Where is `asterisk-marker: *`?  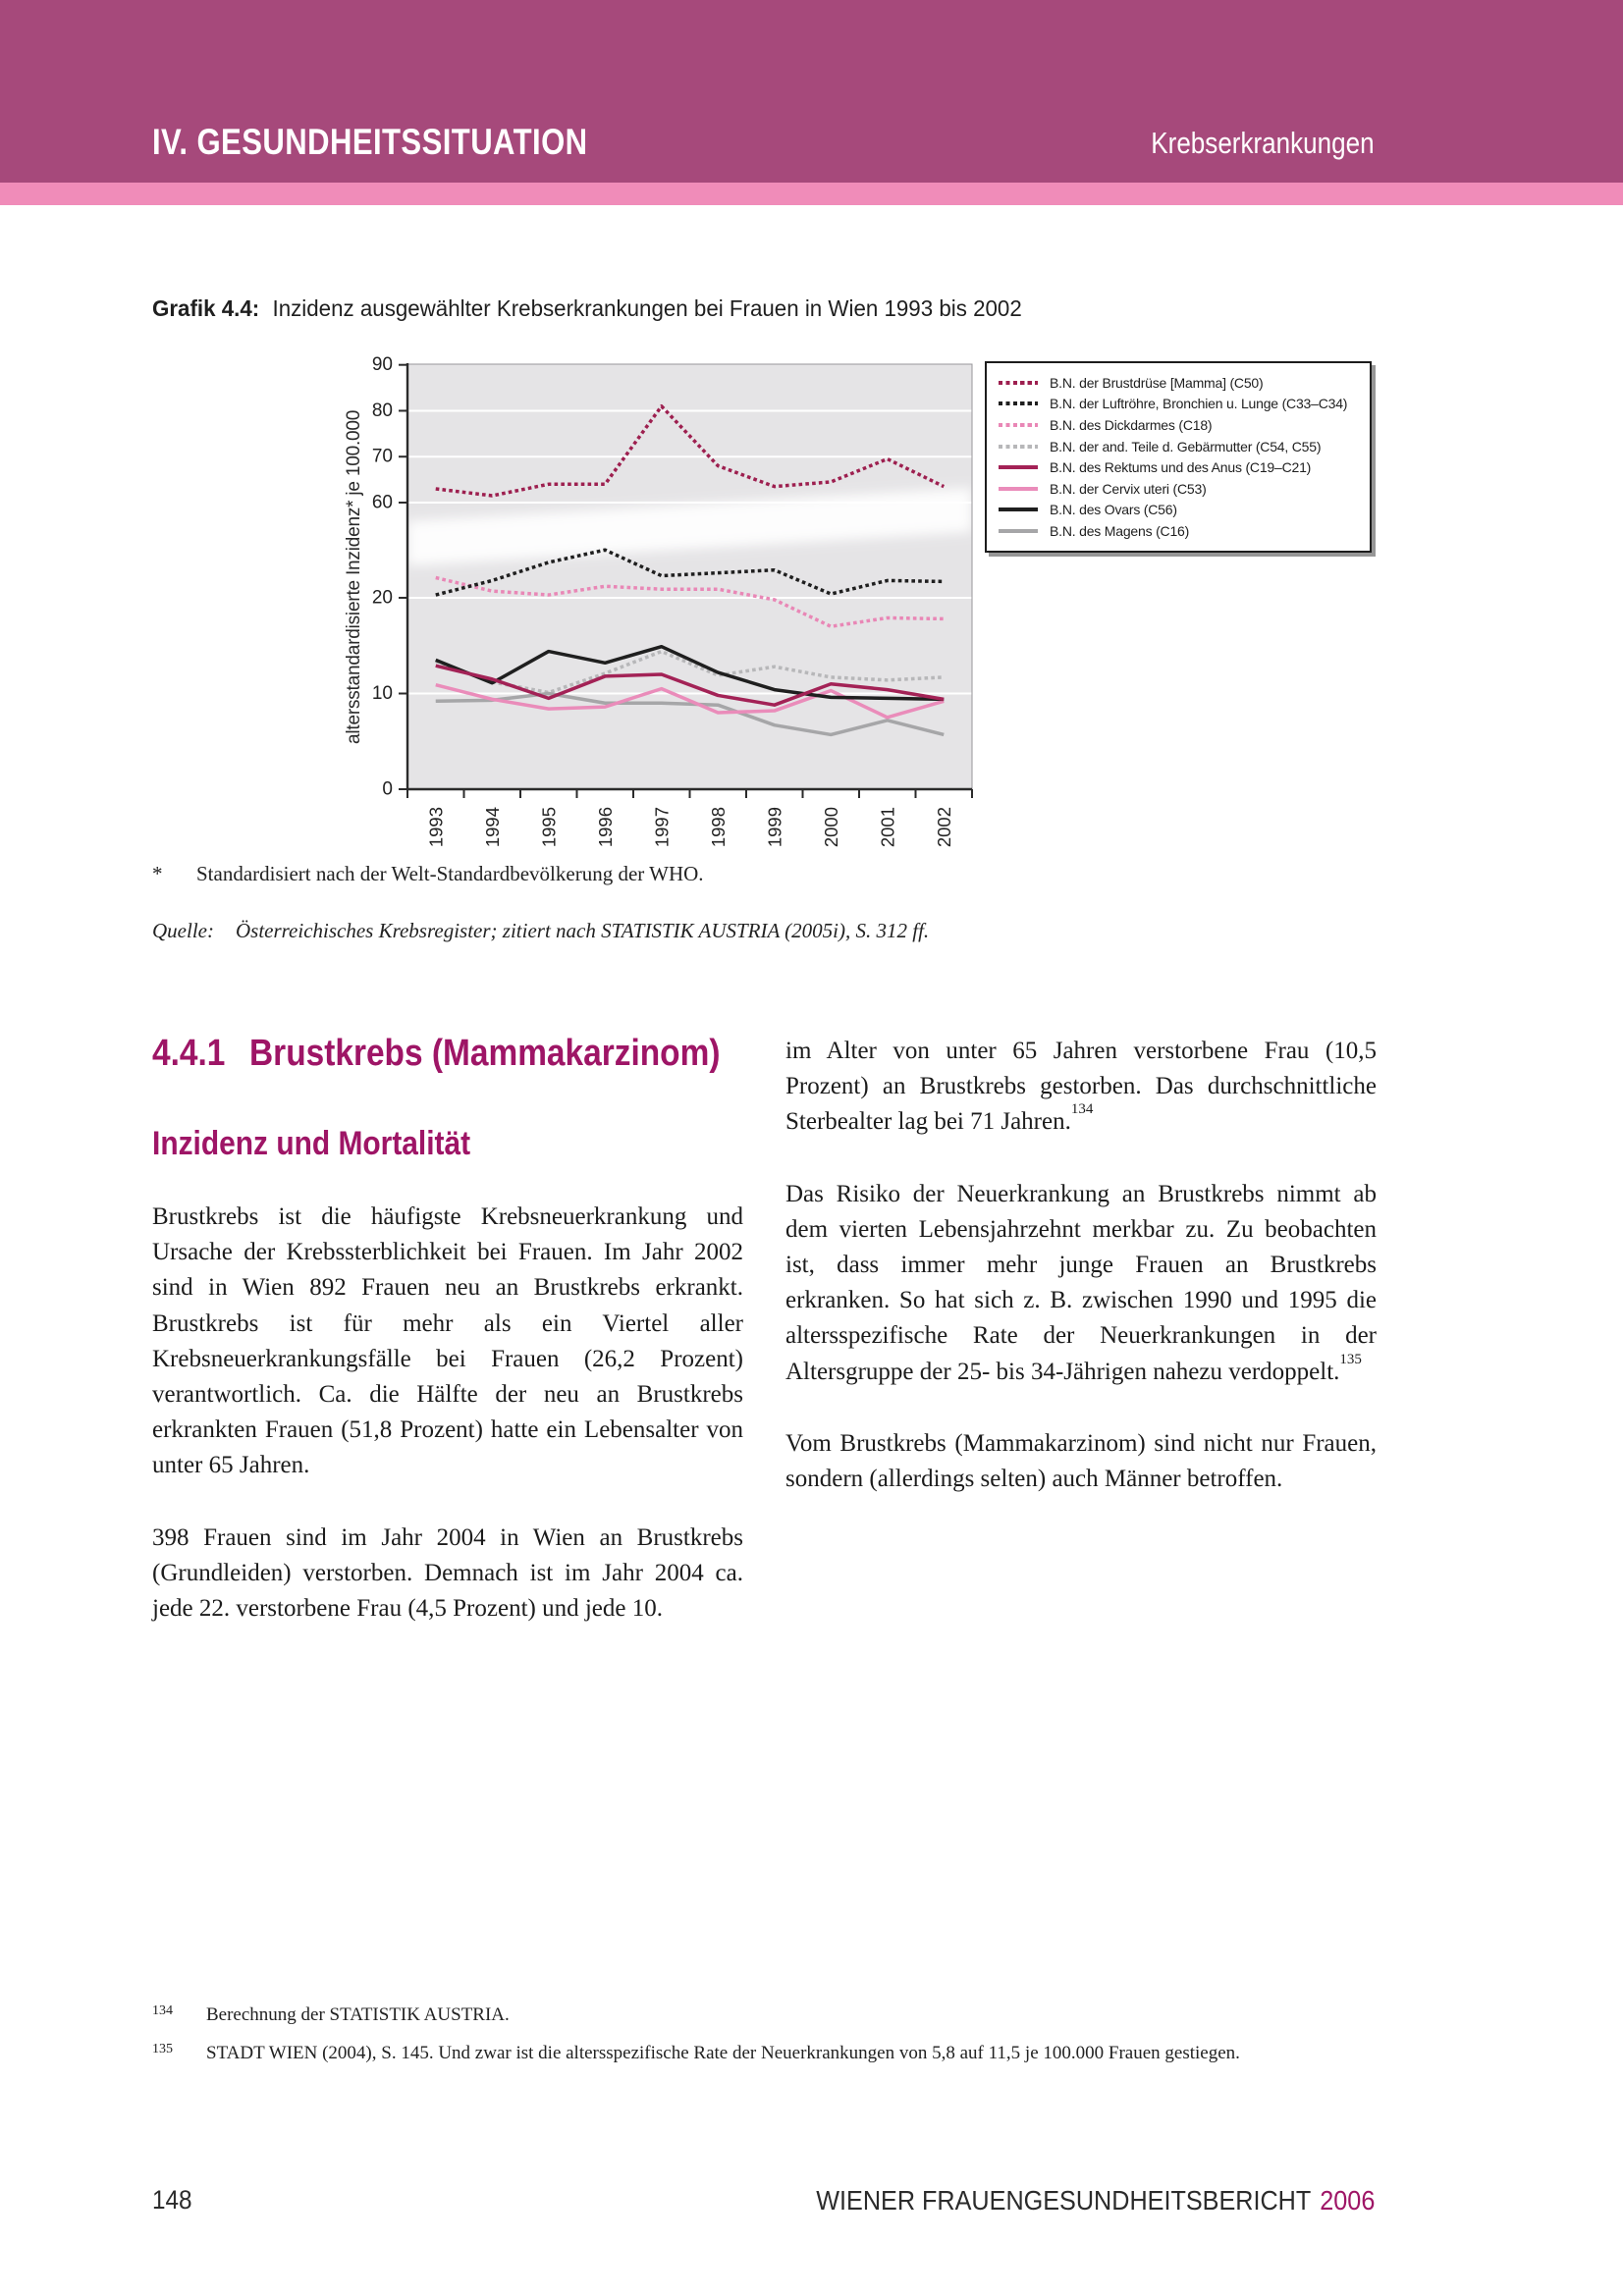 asterisk-marker: * is located at coordinates (157, 873).